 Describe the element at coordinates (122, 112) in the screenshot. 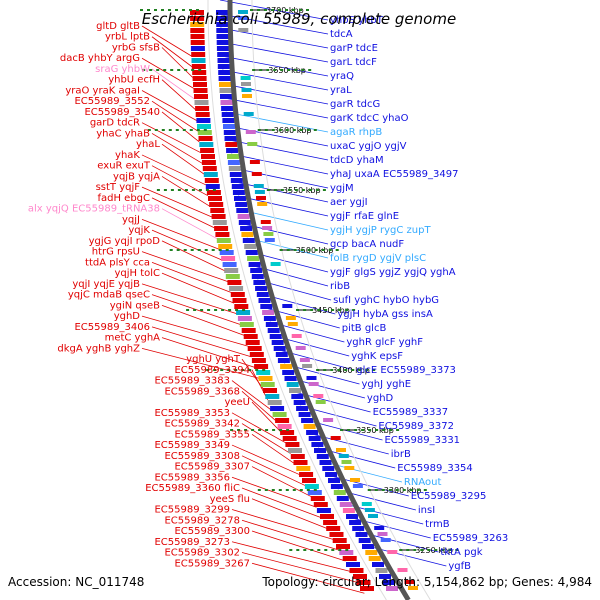

I see `gene-label-left: EC55989_3540` at that location.